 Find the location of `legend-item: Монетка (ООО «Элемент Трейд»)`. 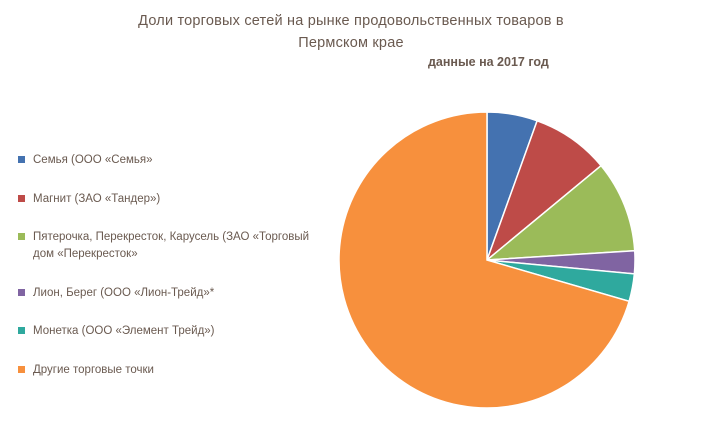

legend-item: Монетка (ООО «Элемент Трейд») is located at coordinates (175, 331).